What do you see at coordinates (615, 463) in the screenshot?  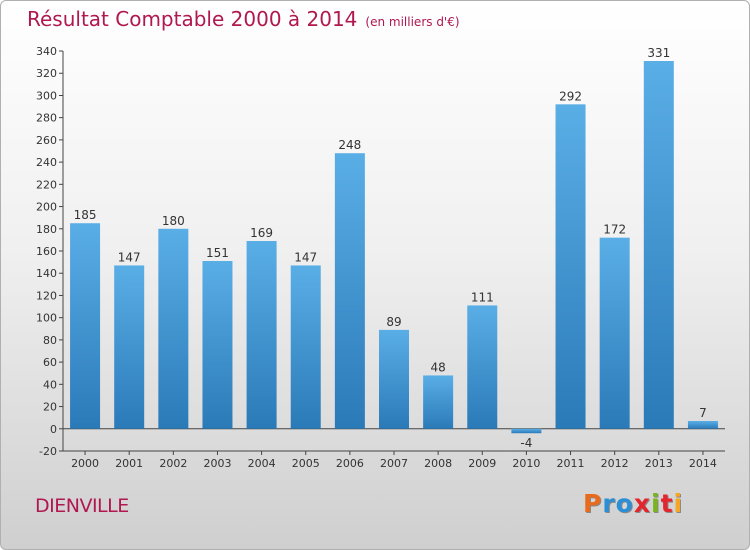 I see `x-tick-label: 2012` at bounding box center [615, 463].